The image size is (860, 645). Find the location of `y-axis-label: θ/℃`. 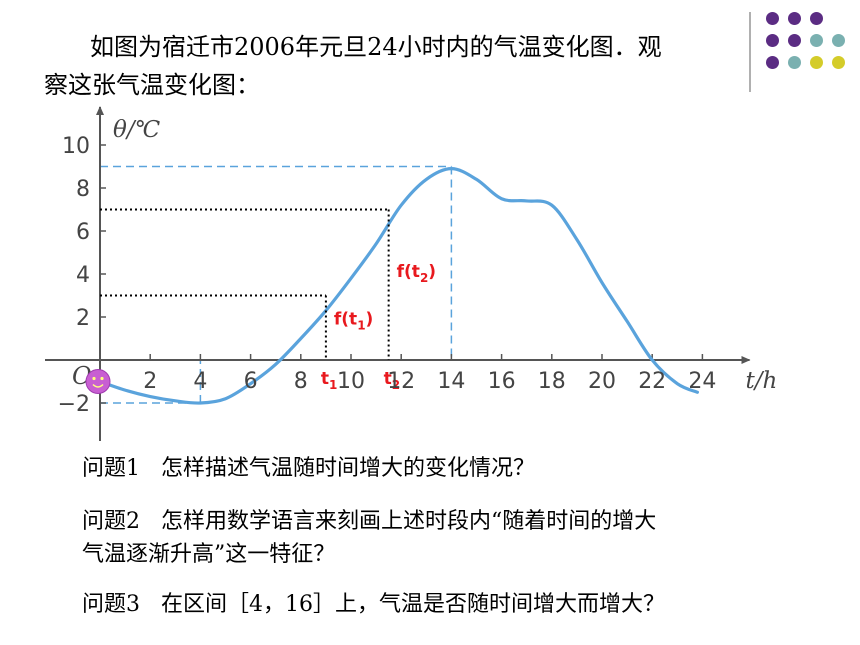

y-axis-label: θ/℃ is located at coordinates (137, 130).